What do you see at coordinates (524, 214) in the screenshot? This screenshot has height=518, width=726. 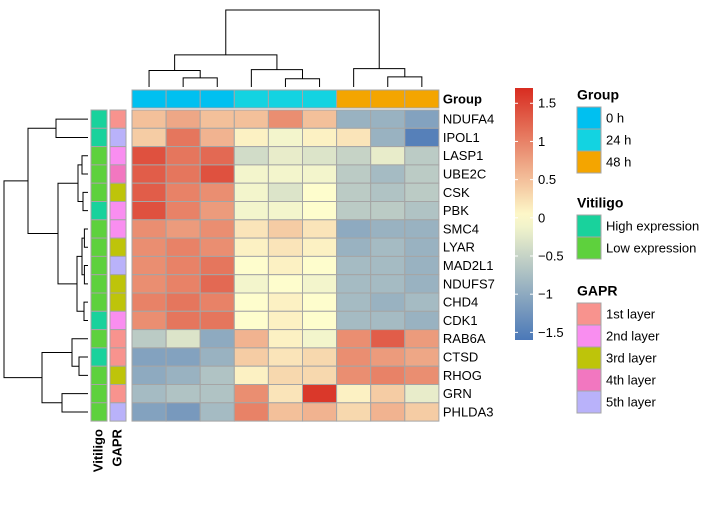 I see `colorbar-ramp` at bounding box center [524, 214].